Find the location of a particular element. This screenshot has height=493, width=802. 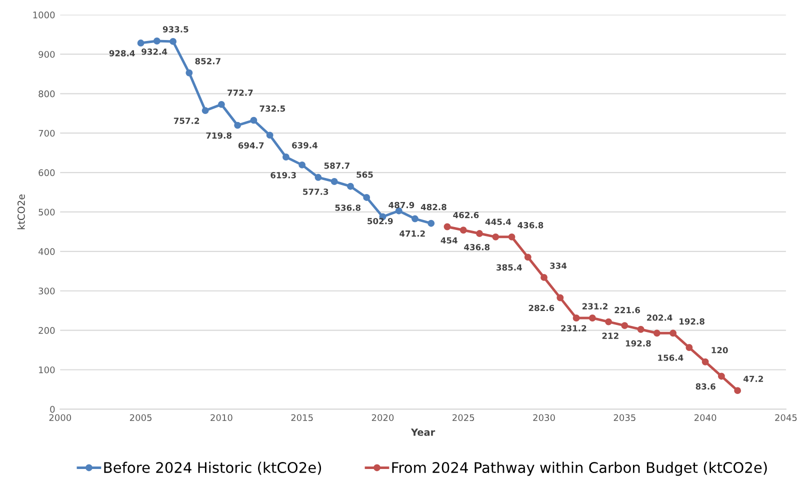

x-tick-label: 2030 is located at coordinates (544, 418).